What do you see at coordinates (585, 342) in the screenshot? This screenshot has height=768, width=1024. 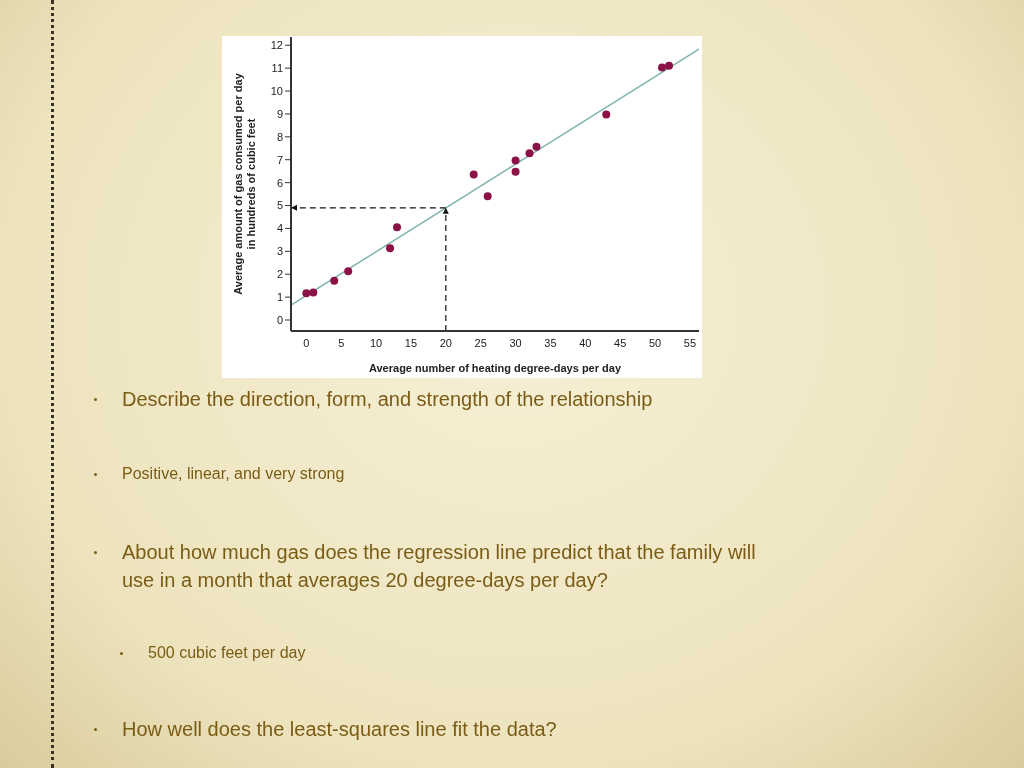 I see `x-tick-label: 40` at bounding box center [585, 342].